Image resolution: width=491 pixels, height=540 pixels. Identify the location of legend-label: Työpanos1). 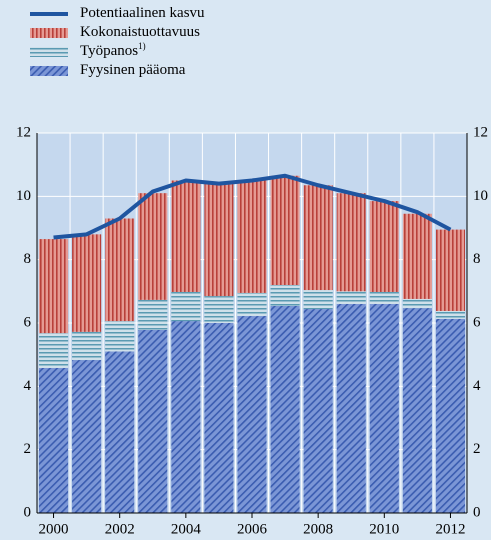
(113, 50).